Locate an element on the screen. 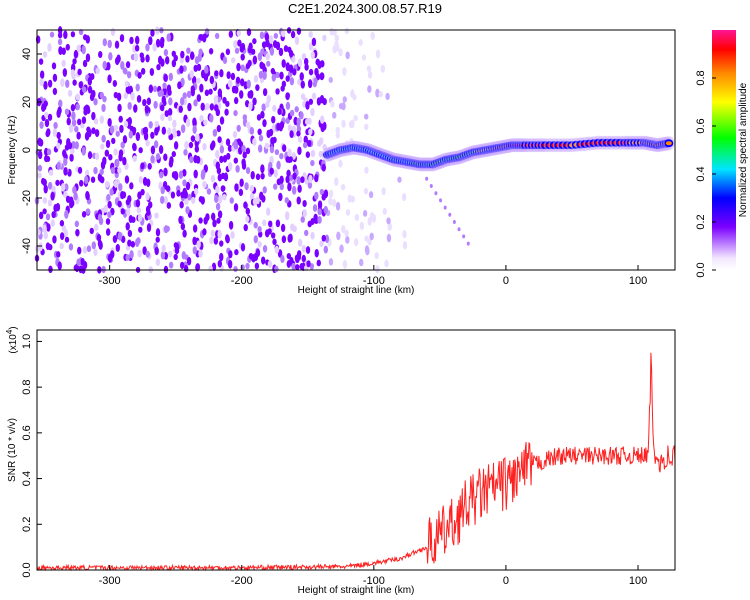 This screenshot has height=600, width=750. colorbar-ticks: 0.0 0.2 0.4 0.6 0.8 is located at coordinates (705, 174).